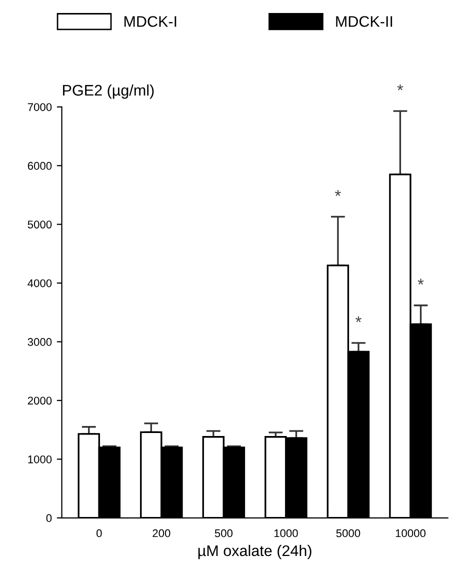 Image resolution: width=451 pixels, height=578 pixels. What do you see at coordinates (40, 107) in the screenshot?
I see `y-tick-label: 7000` at bounding box center [40, 107].